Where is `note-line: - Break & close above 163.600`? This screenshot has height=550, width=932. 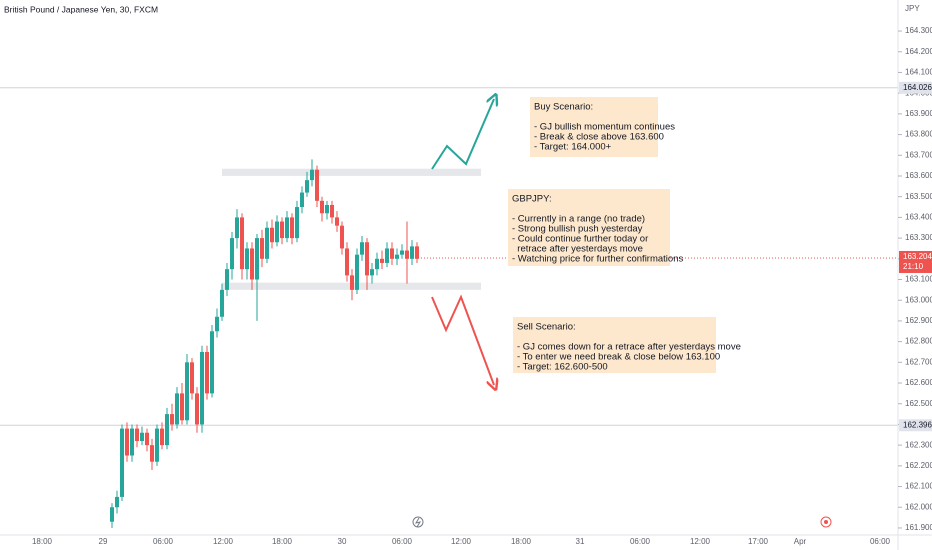
note-line: - Break & close above 163.600 is located at coordinates (599, 137).